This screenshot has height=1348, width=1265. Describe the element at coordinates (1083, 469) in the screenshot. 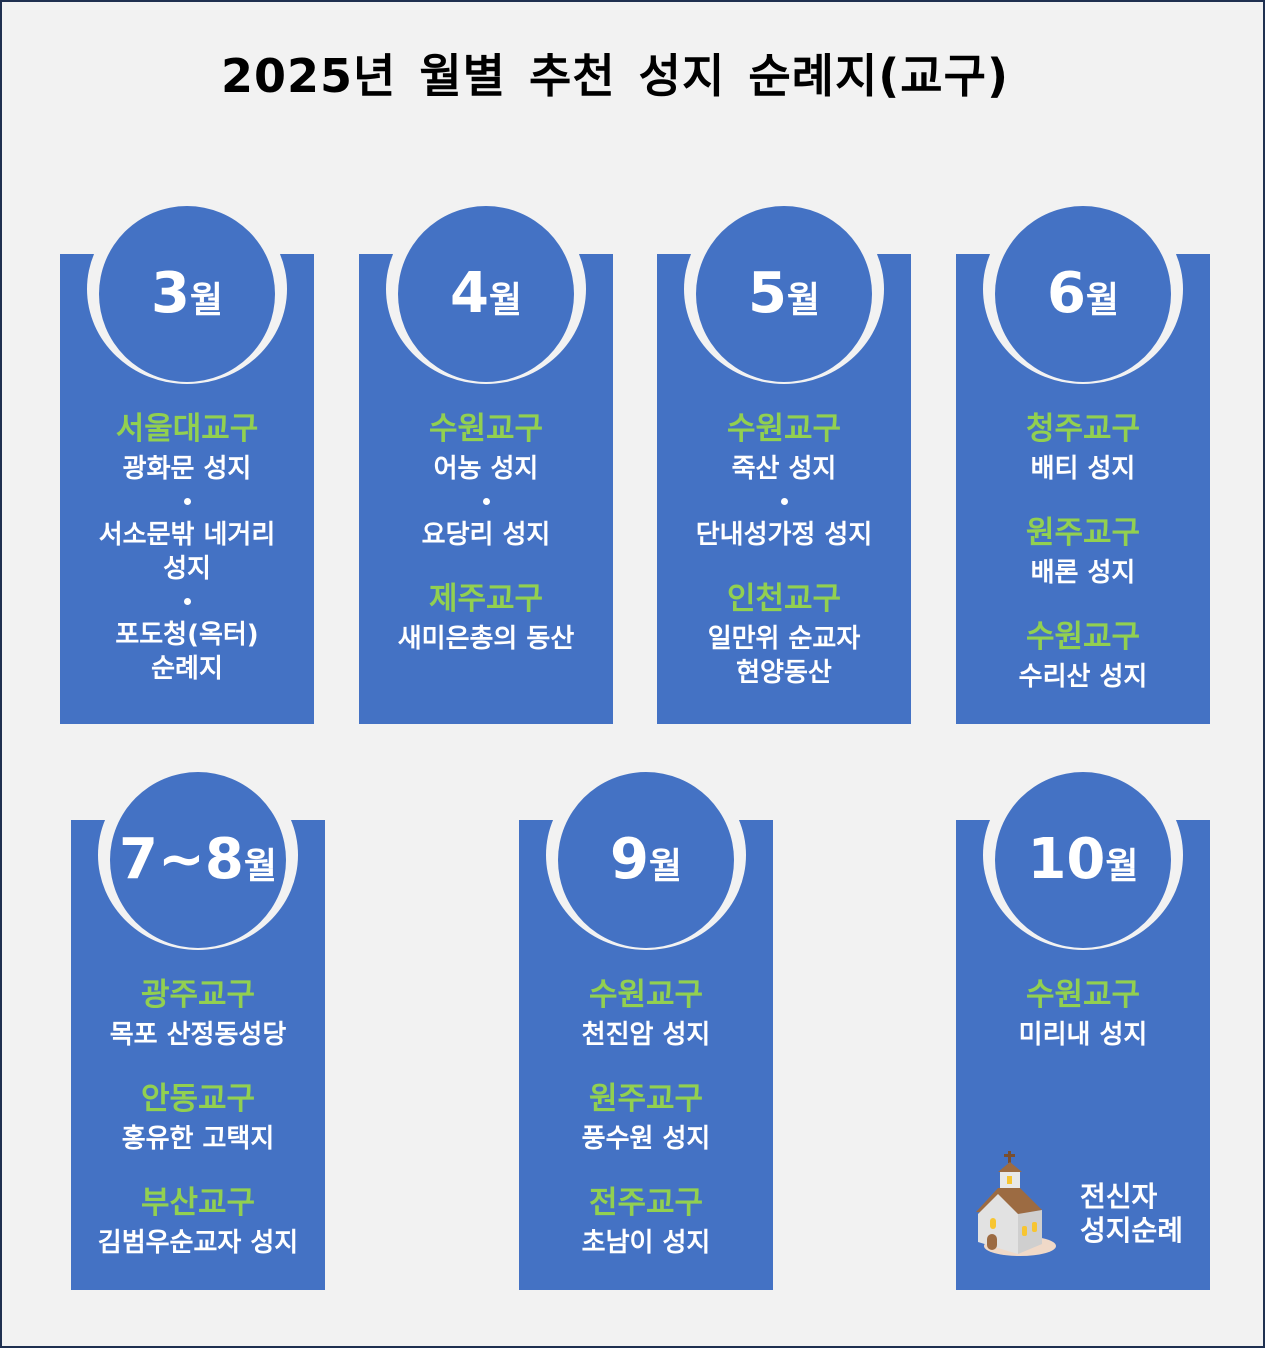

I see `site-name: 배티 성지` at that location.